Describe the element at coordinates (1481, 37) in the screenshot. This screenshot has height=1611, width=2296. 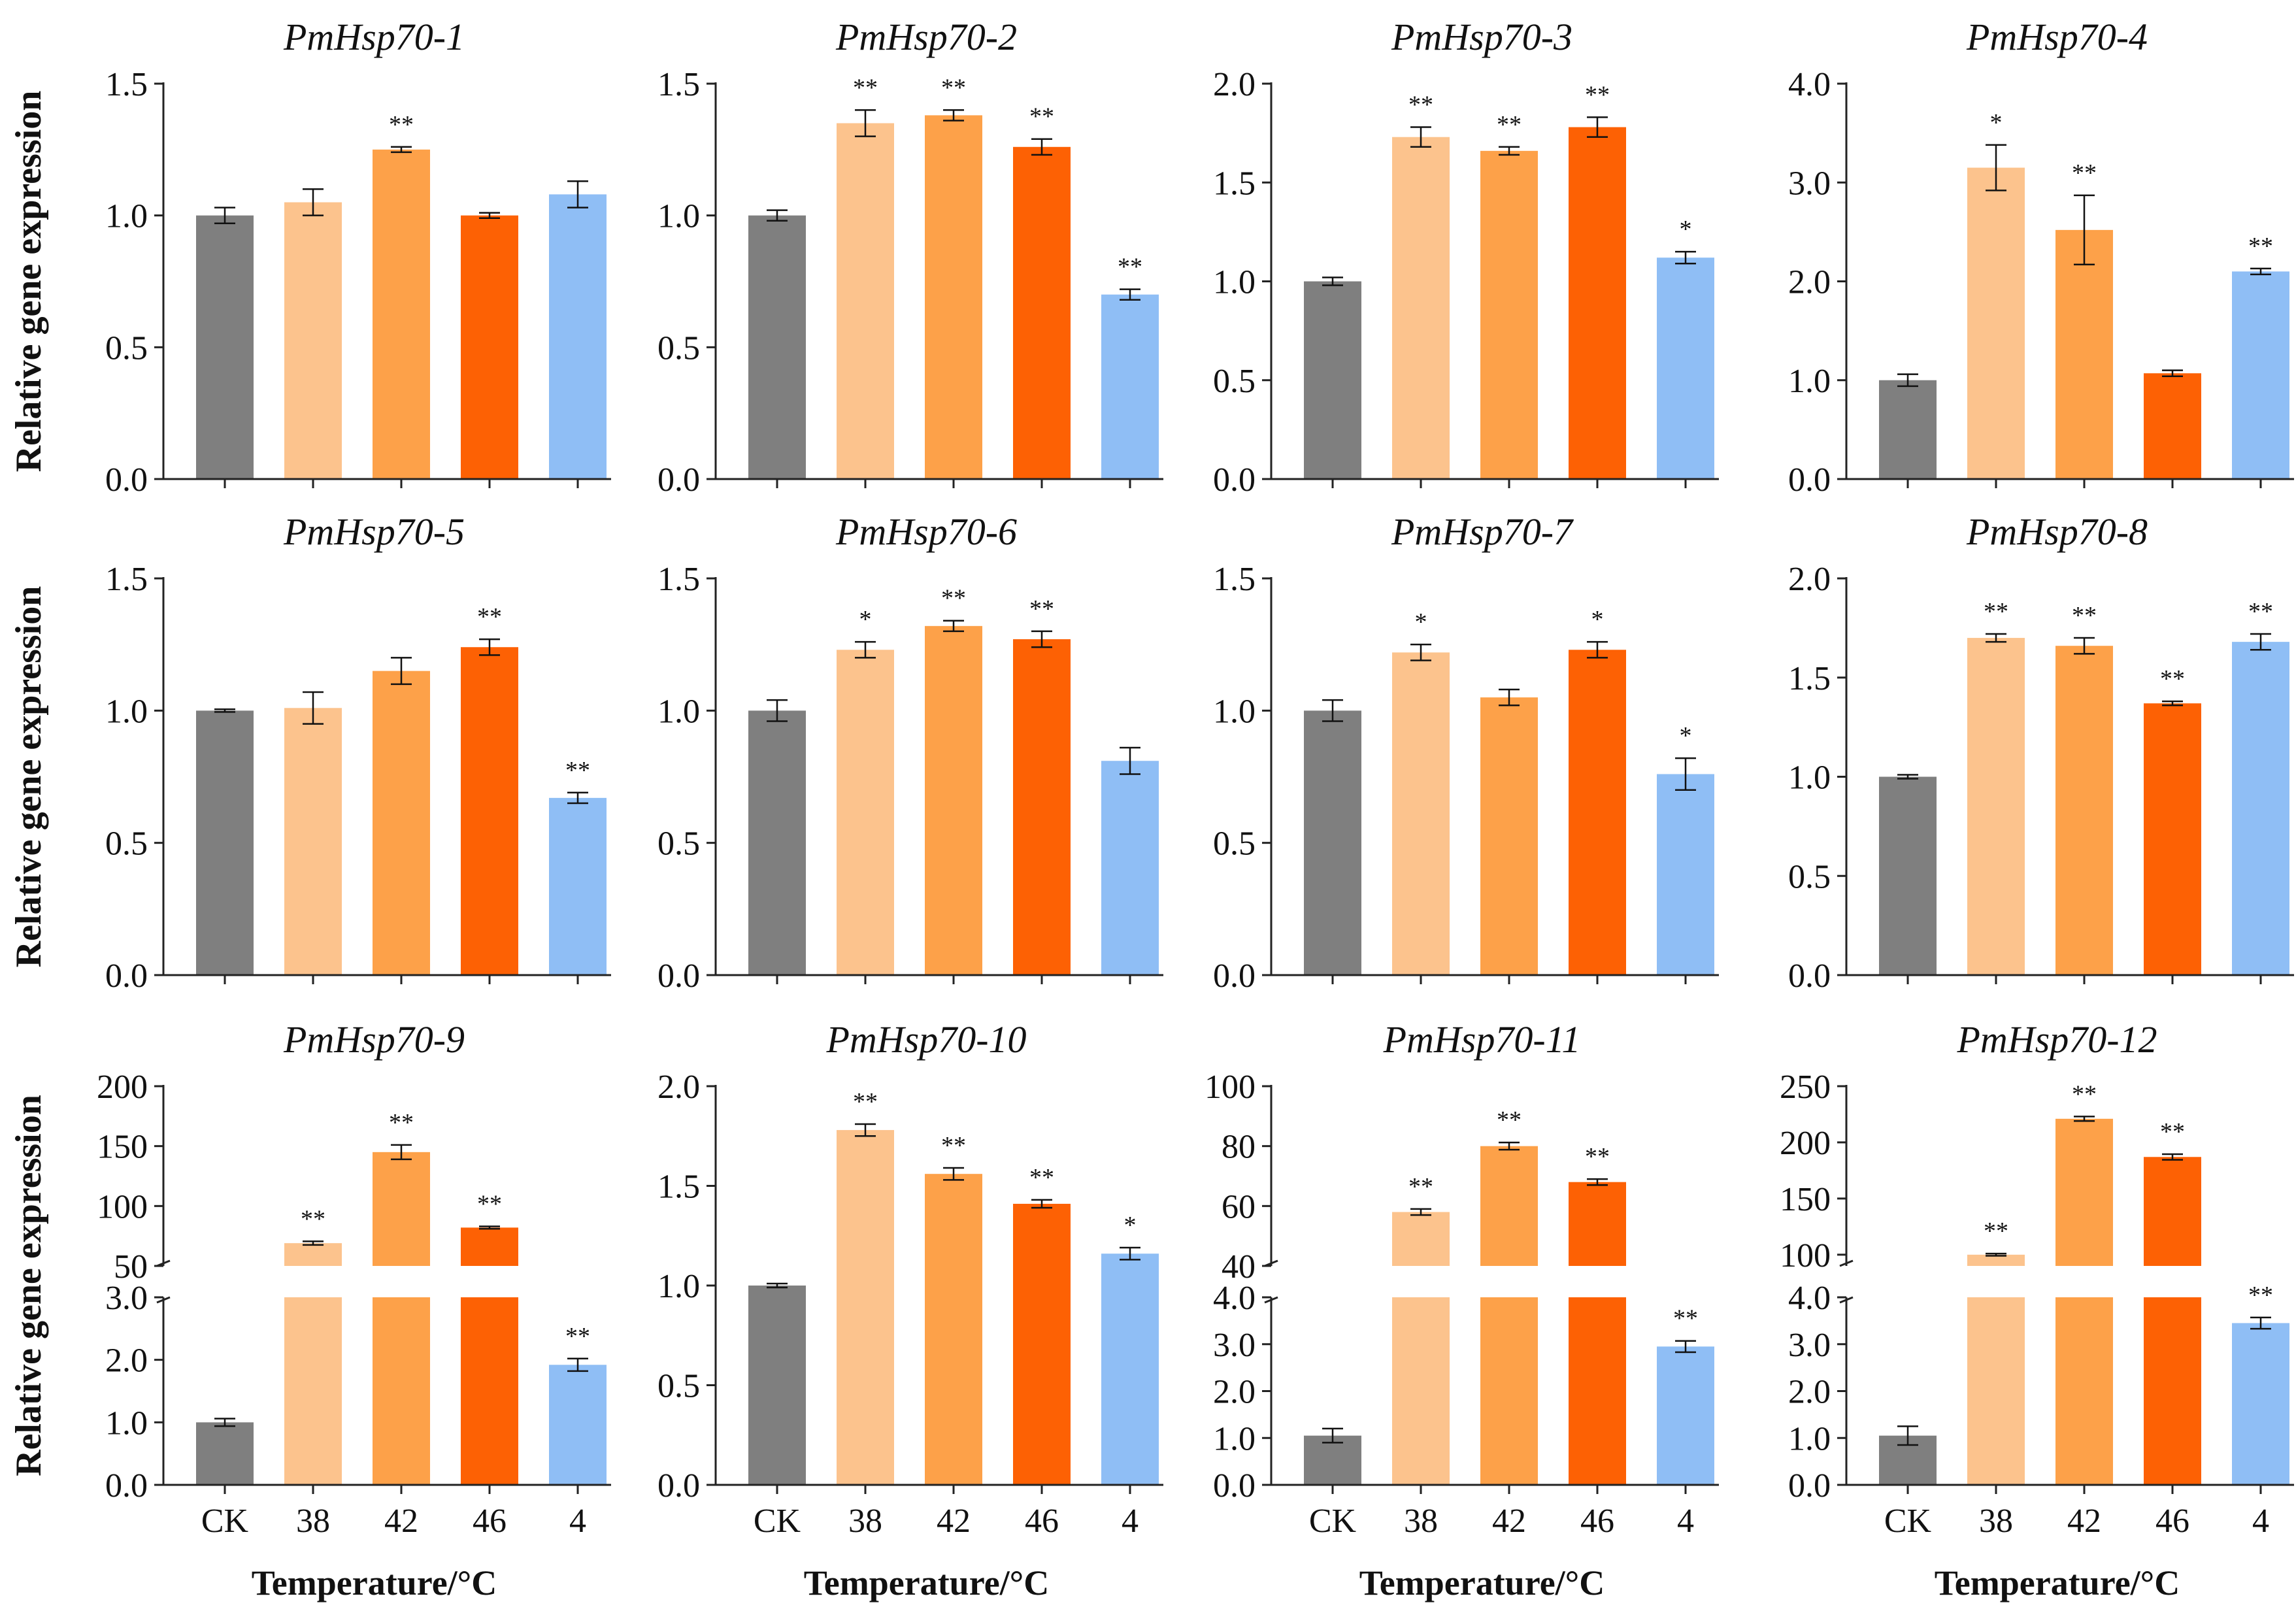
I see `panel-title: PmHsp70-3` at that location.